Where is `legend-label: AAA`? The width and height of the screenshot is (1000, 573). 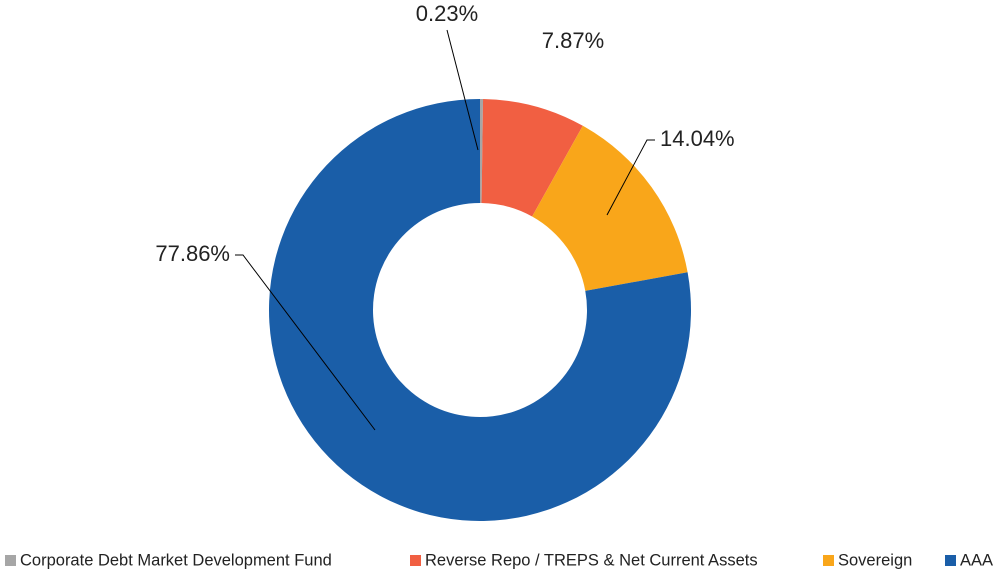 legend-label: AAA is located at coordinates (976, 560).